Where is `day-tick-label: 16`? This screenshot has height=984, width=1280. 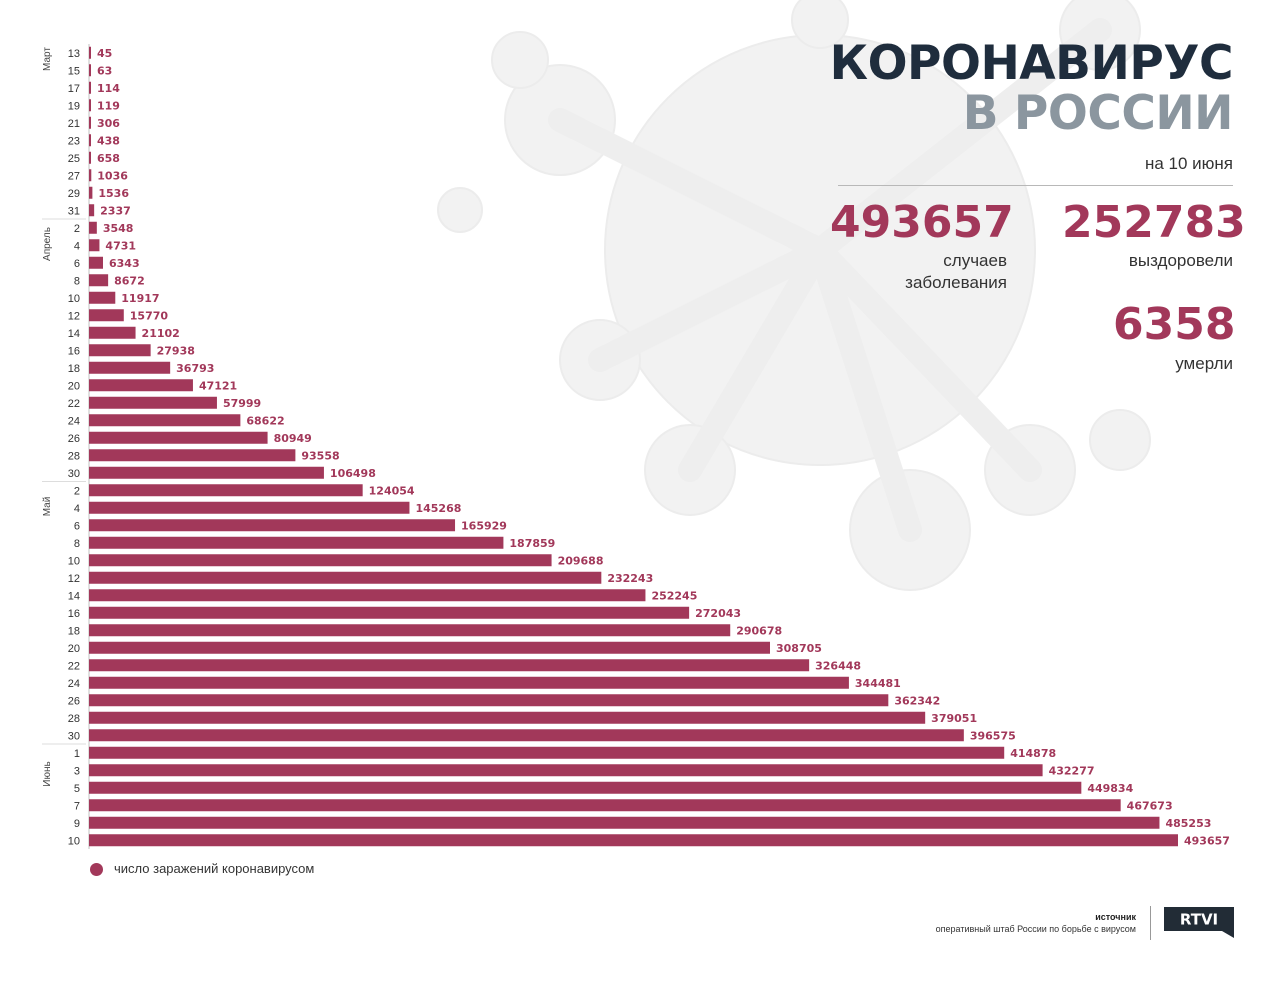 day-tick-label: 16 is located at coordinates (74, 614).